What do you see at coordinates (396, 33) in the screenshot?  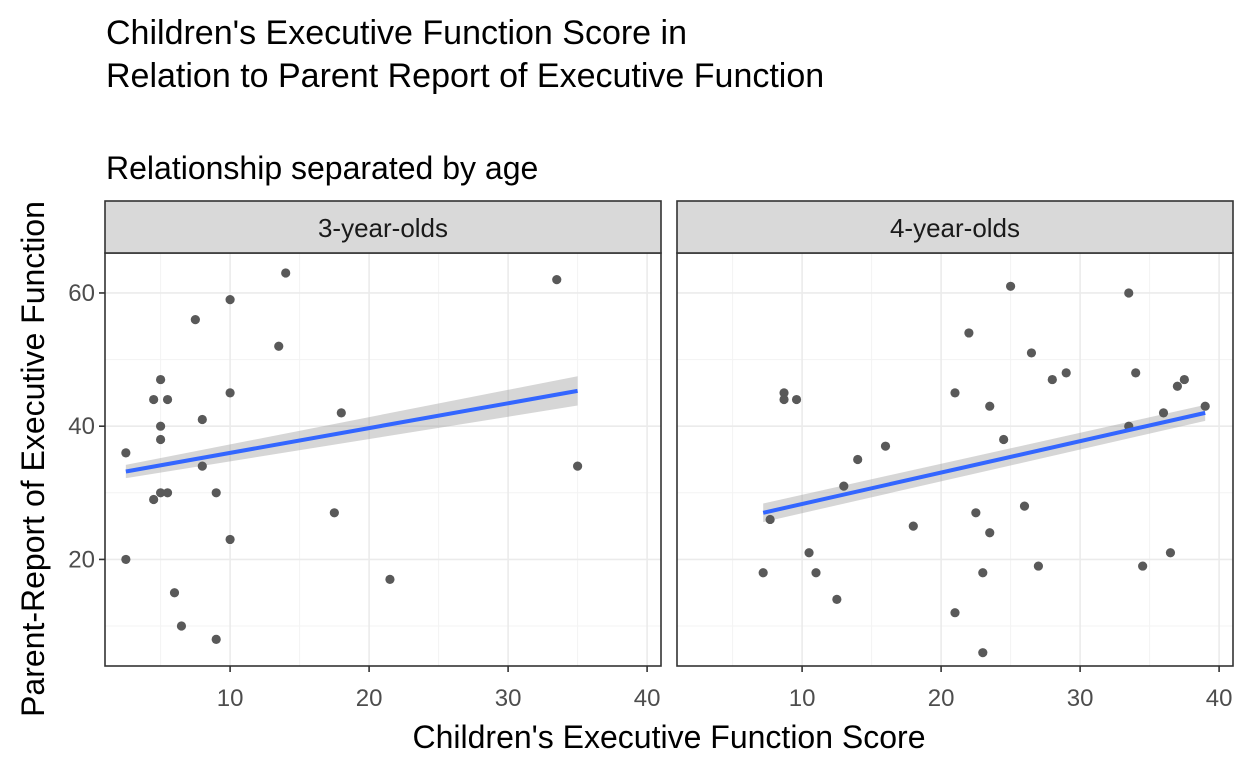 I see `chart-title-line-1: Children's Executive Function Score in` at bounding box center [396, 33].